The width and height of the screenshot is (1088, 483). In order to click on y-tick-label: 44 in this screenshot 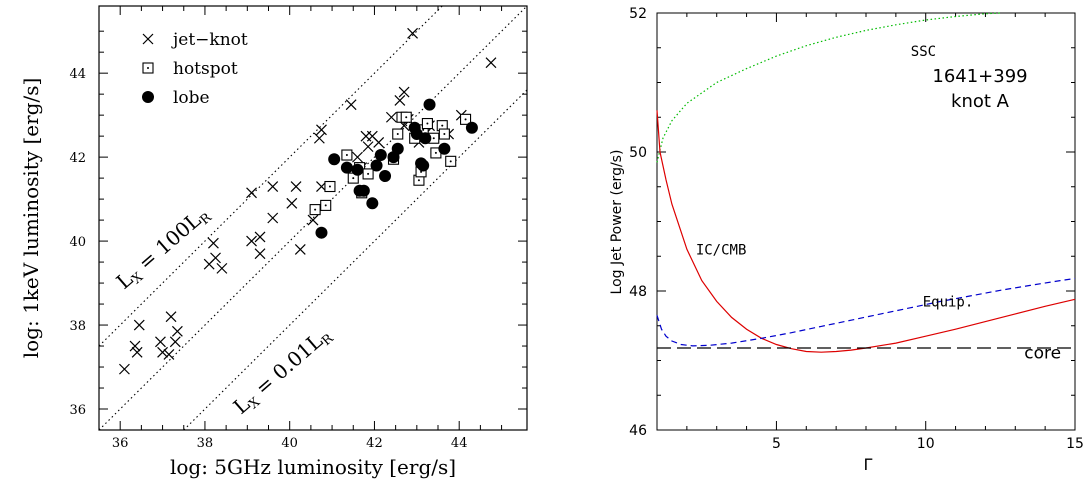, I will do `click(77, 74)`.